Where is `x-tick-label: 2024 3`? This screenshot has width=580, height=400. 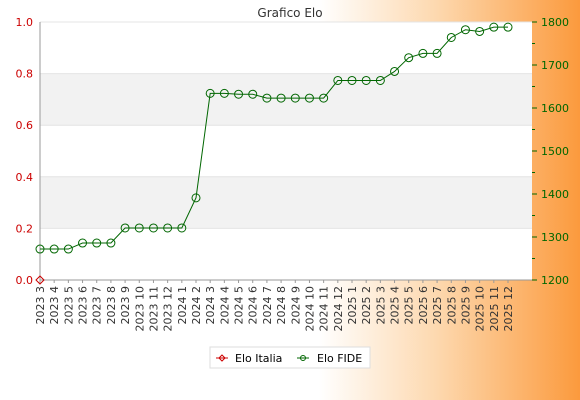
x-tick-label: 2024 3 is located at coordinates (210, 305).